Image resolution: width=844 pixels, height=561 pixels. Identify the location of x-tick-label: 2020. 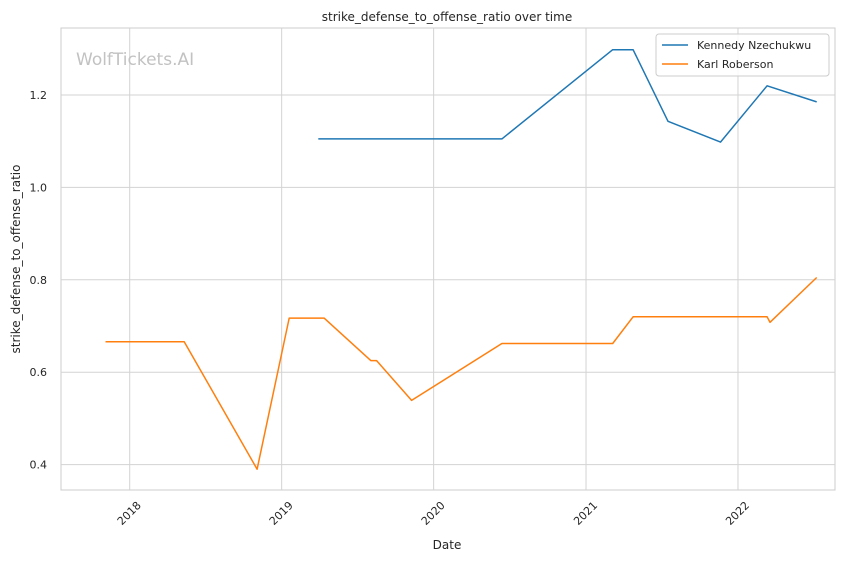
(433, 513).